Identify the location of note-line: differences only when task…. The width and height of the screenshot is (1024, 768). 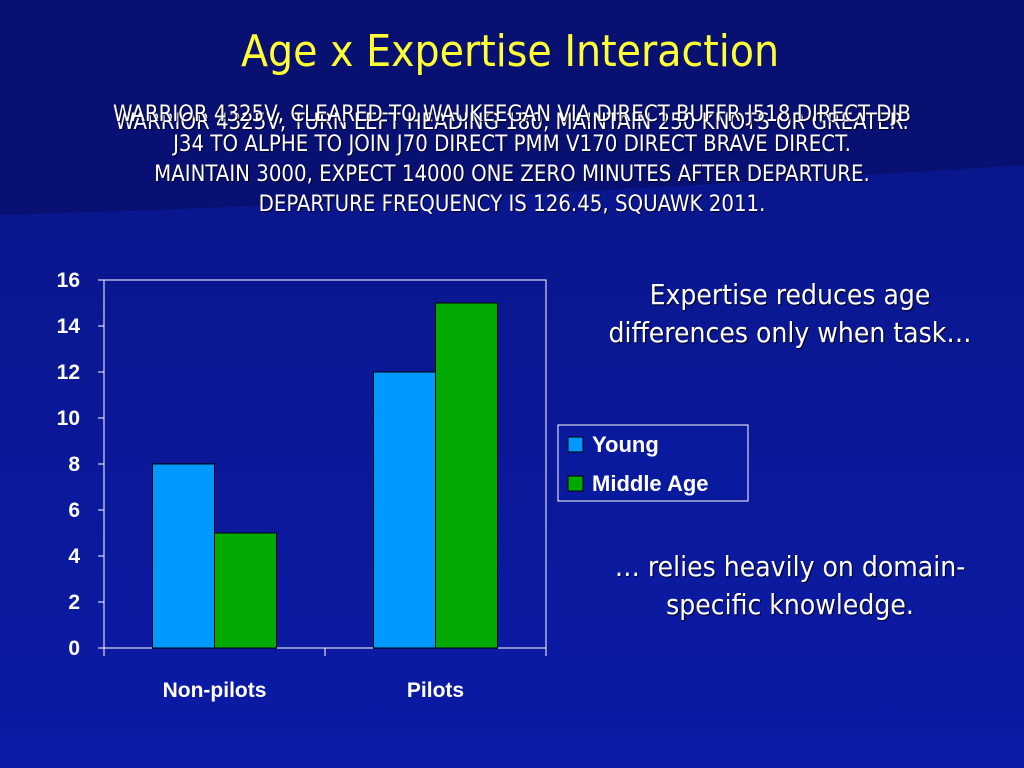
(790, 332).